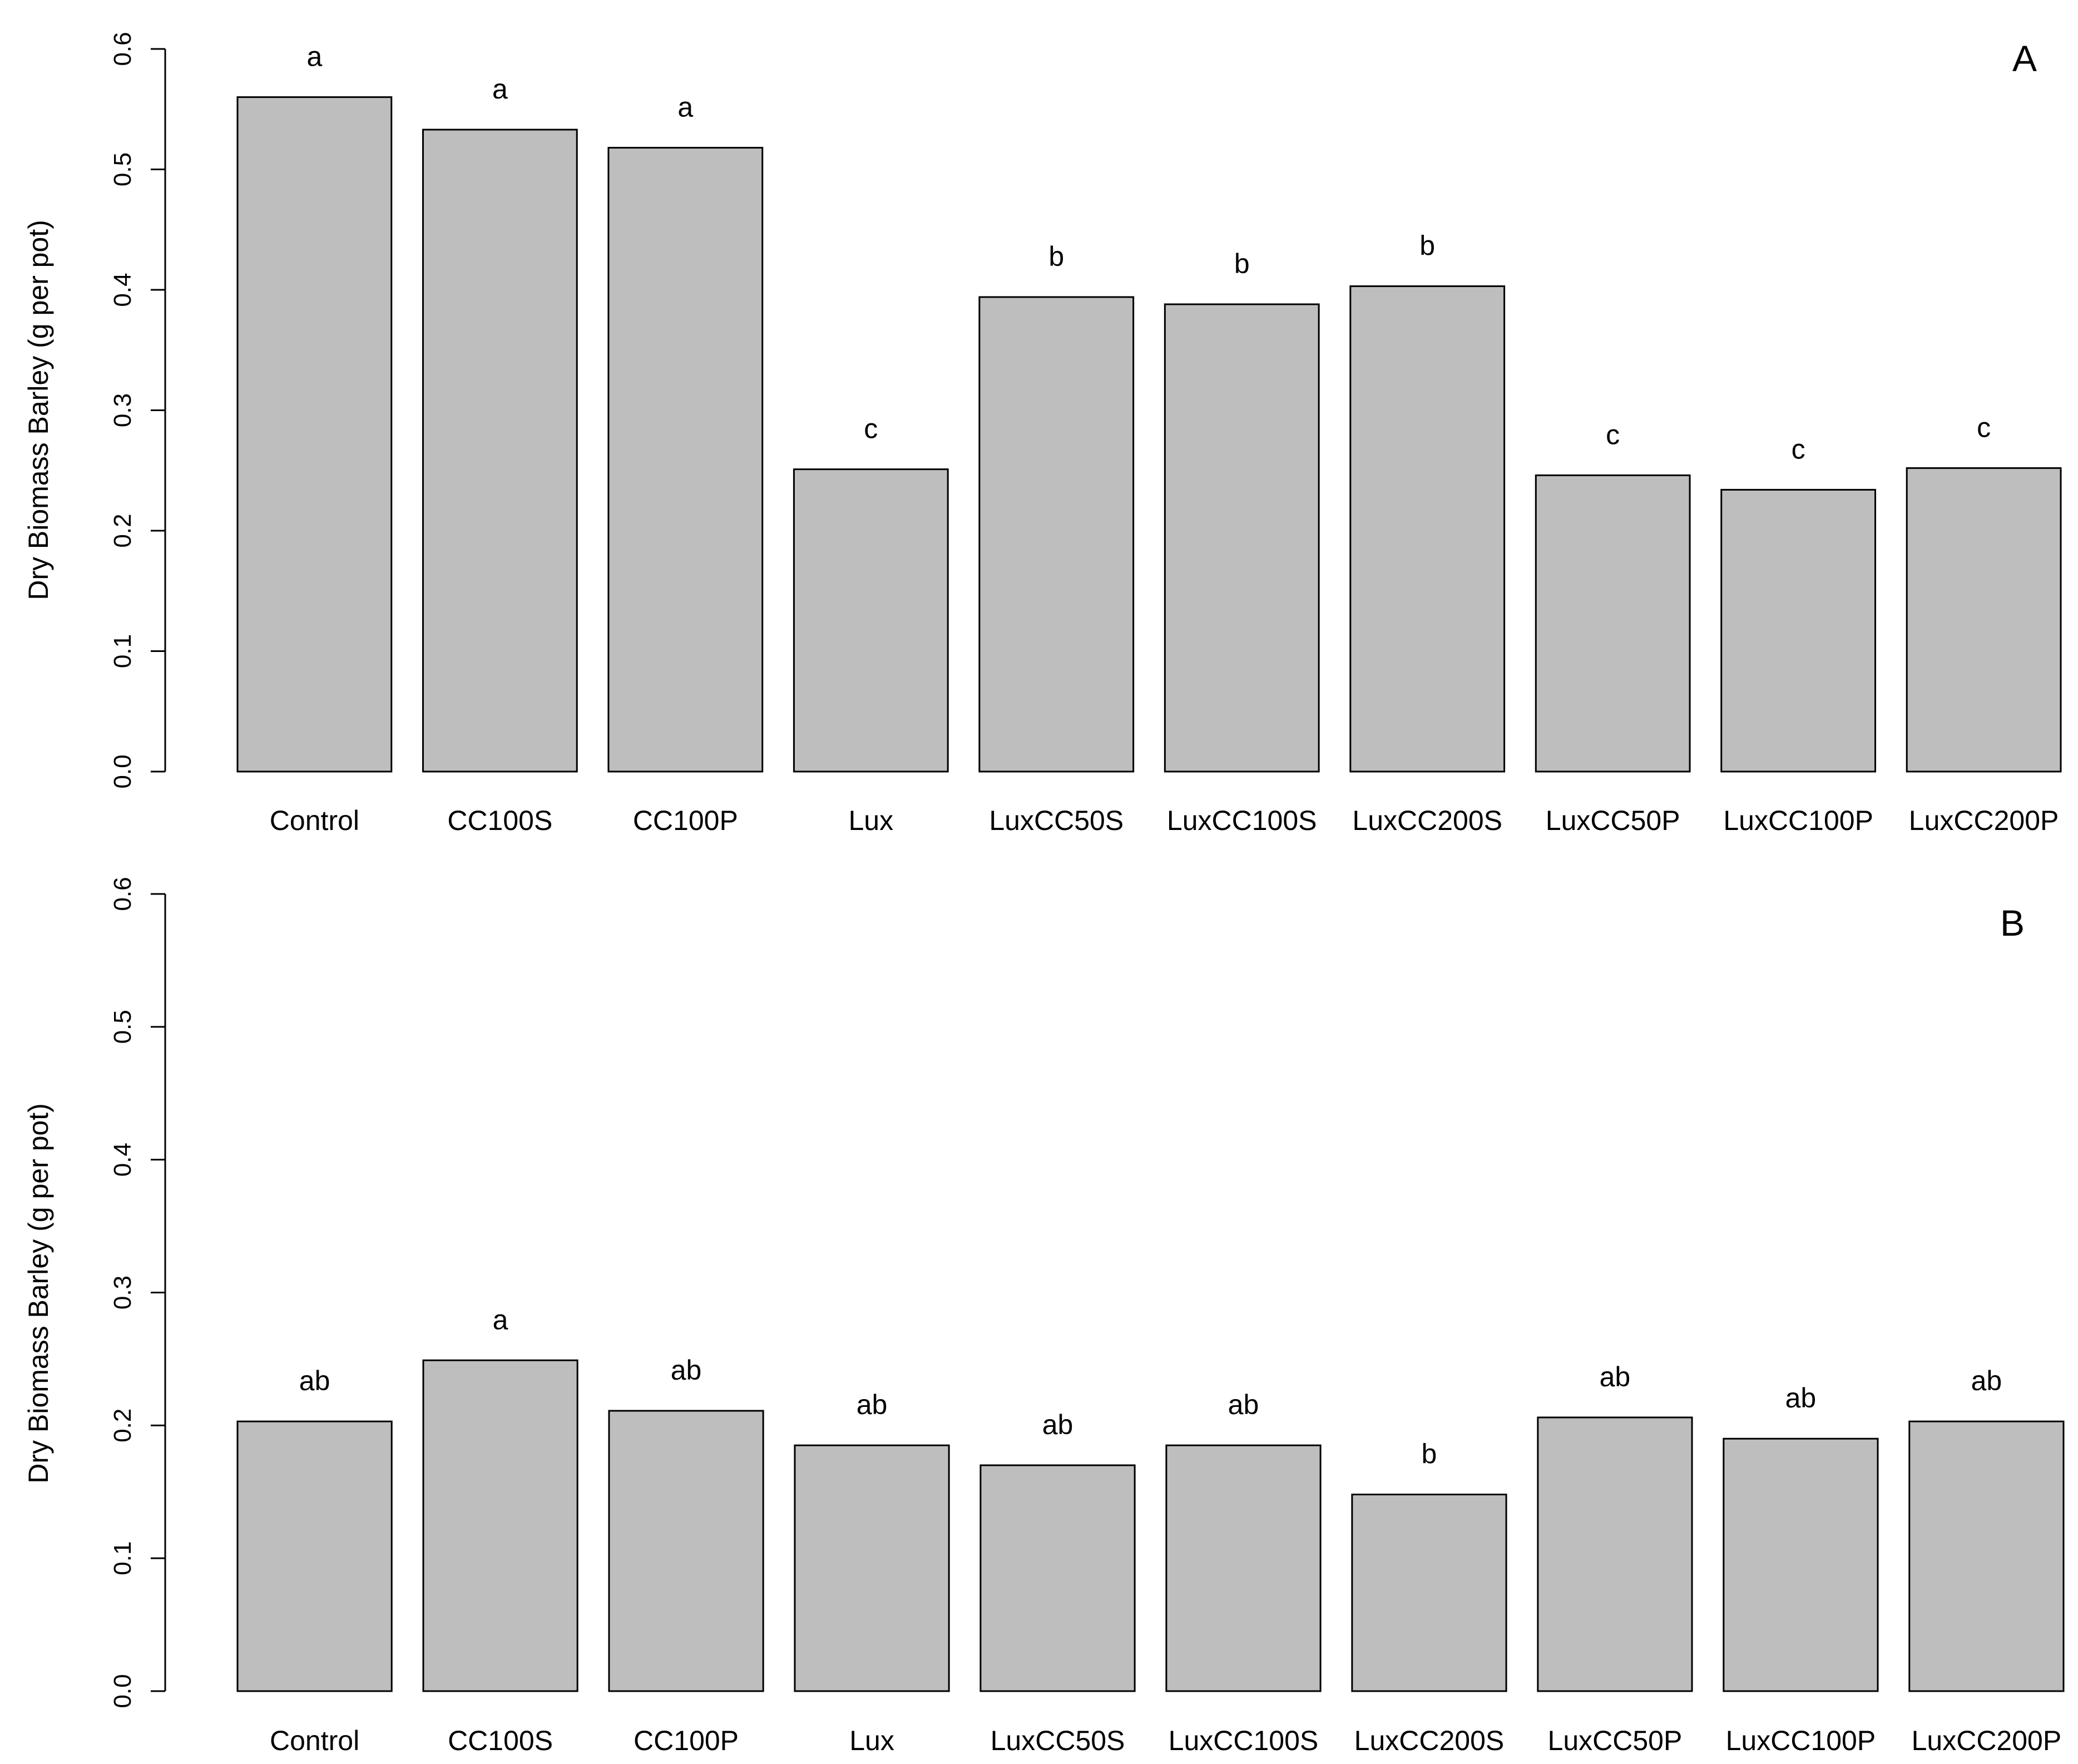 The height and width of the screenshot is (1764, 2078). I want to click on panel-label: A, so click(2024, 58).